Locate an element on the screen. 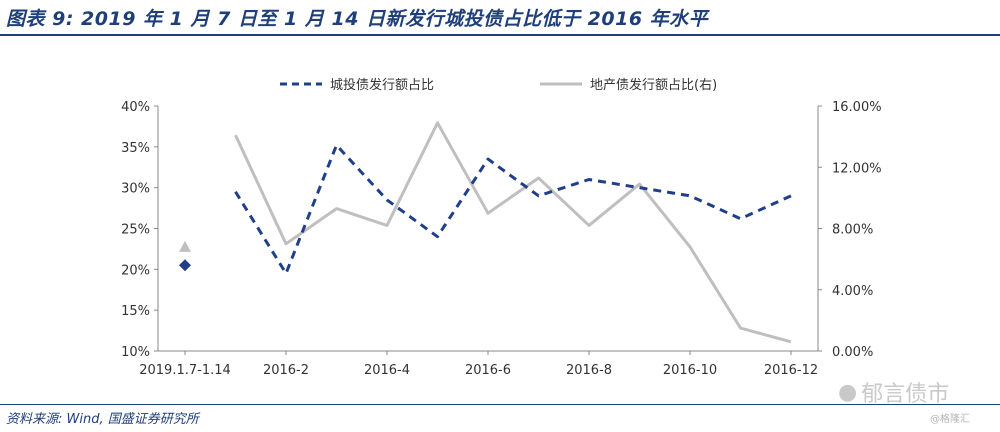 The height and width of the screenshot is (432, 1000). legend-label-property: 地产债发行额占比(右) is located at coordinates (653, 85).